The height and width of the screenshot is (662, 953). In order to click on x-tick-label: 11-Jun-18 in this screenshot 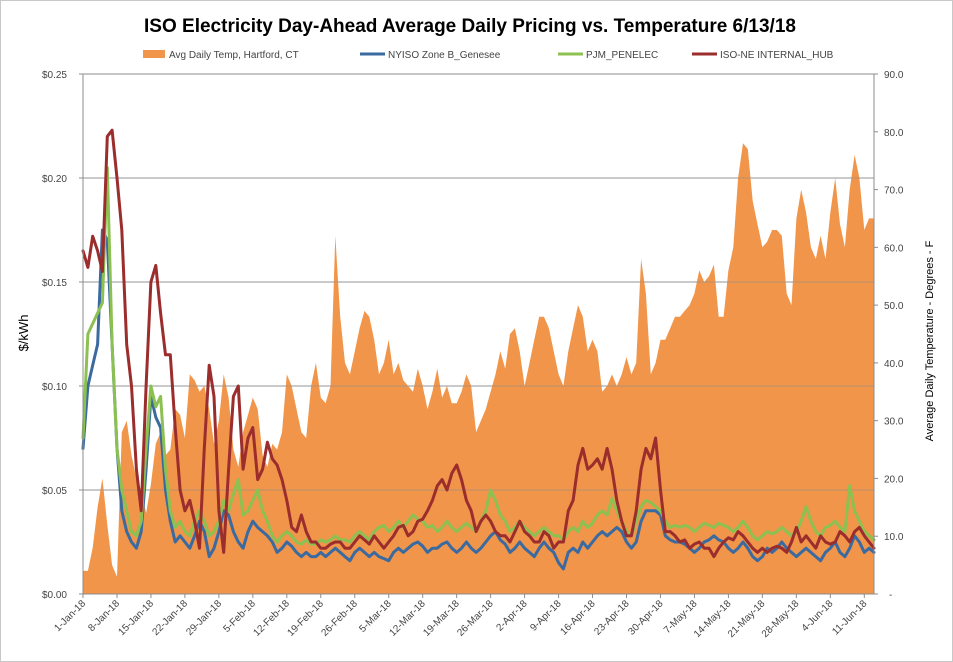, I will do `click(849, 617)`.